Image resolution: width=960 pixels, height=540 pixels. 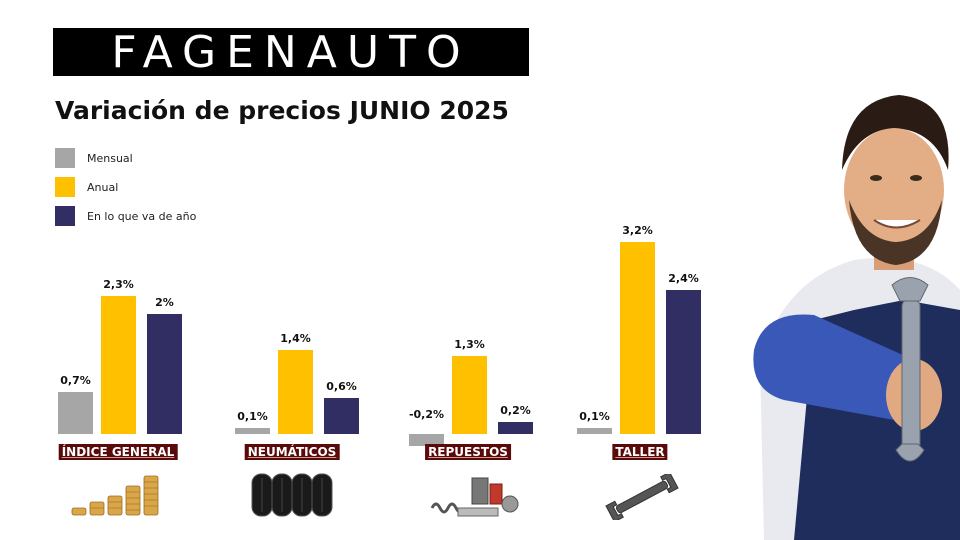 I want to click on page-title: Variación de precios JUNIO 2025, so click(x=282, y=110).